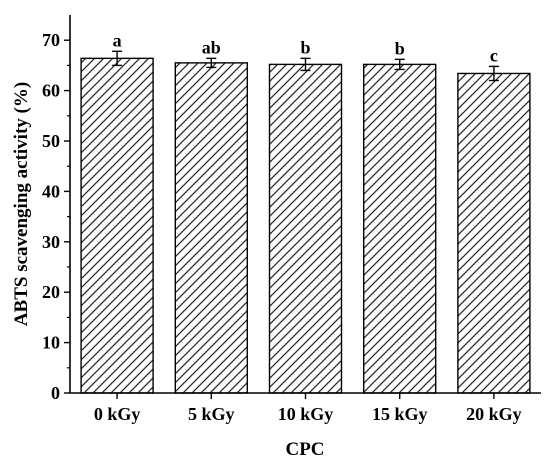 The image size is (550, 476). I want to click on y-tick-label-3: 30, so click(51, 242).